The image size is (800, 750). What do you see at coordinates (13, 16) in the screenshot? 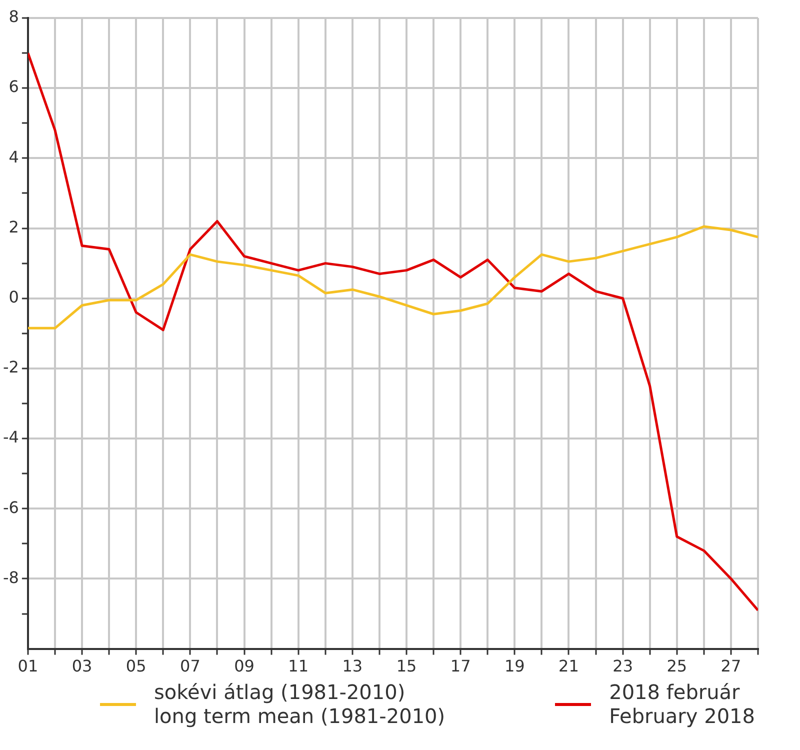
I see `y-tick-label: 8` at bounding box center [13, 16].